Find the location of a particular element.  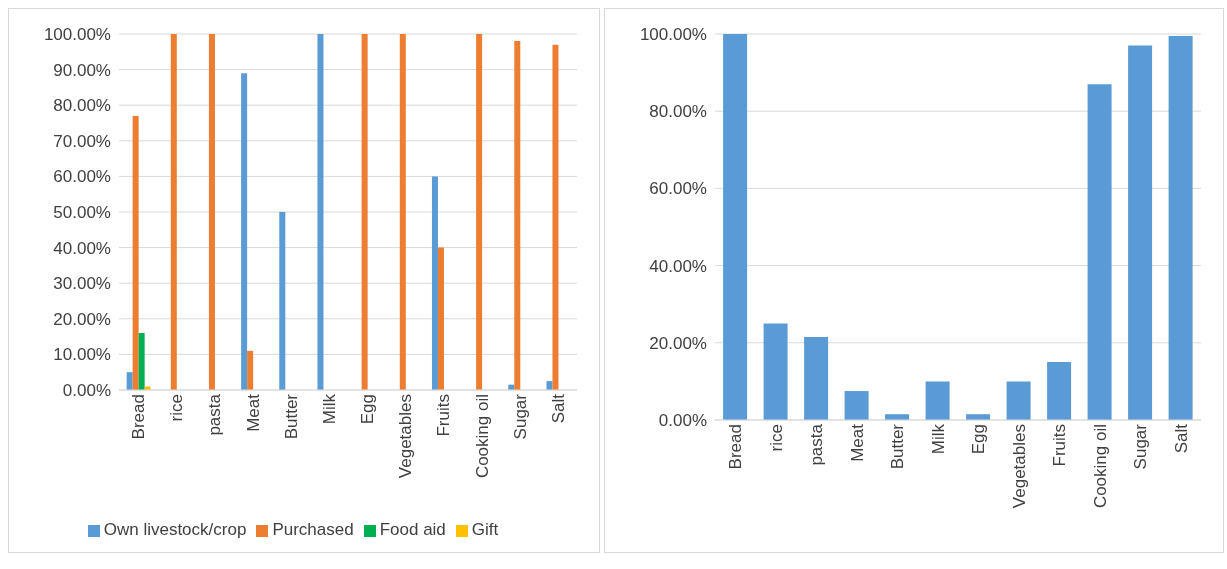

y-tick-label: 10.00% is located at coordinates (82, 355).